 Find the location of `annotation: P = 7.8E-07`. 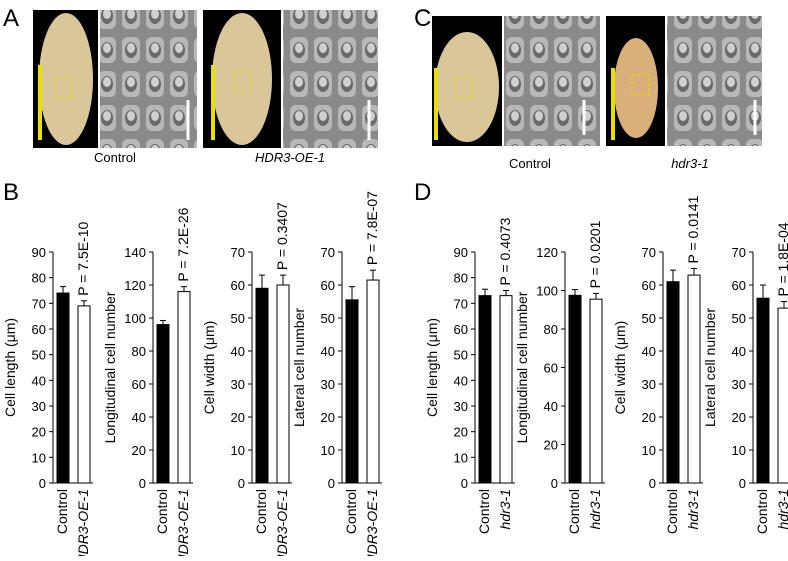

annotation: P = 7.8E-07 is located at coordinates (372, 228).